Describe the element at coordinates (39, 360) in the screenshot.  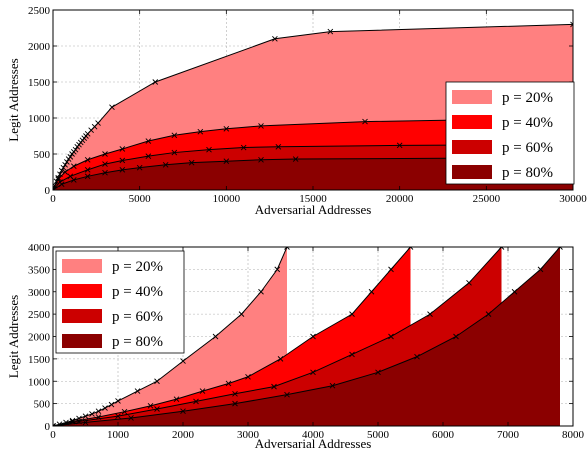
I see `y-tick-label: 1500` at that location.